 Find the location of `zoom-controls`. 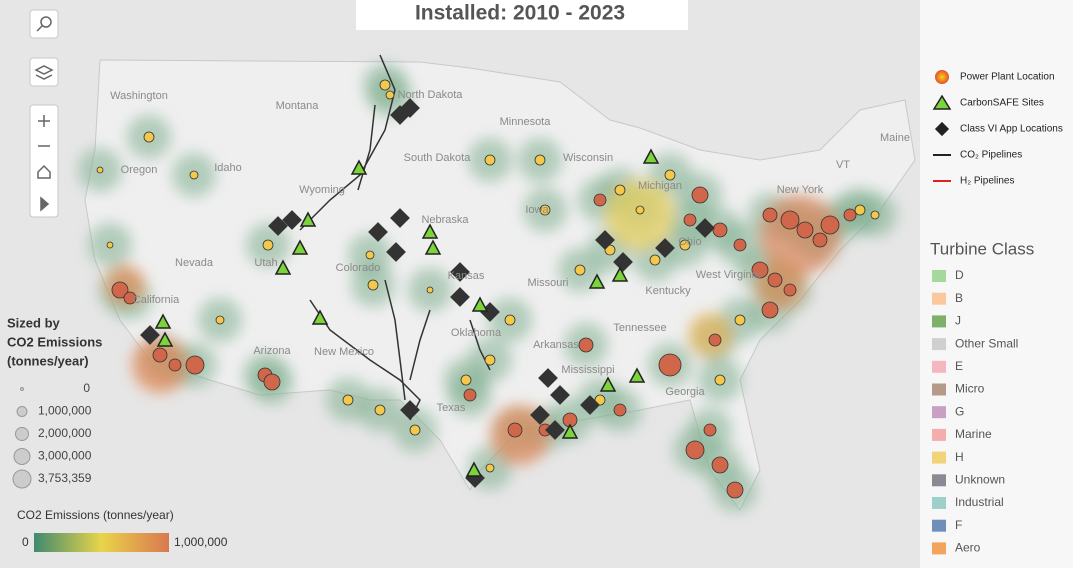

zoom-controls is located at coordinates (44, 161).